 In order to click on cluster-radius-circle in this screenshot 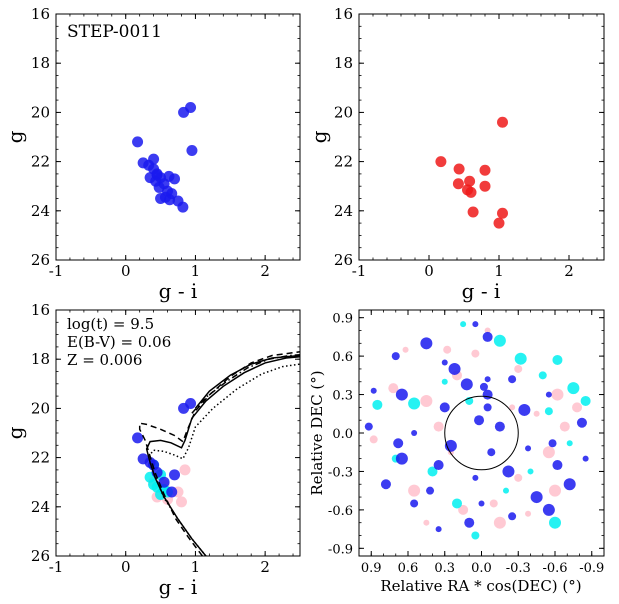, I will do `click(481, 433)`.